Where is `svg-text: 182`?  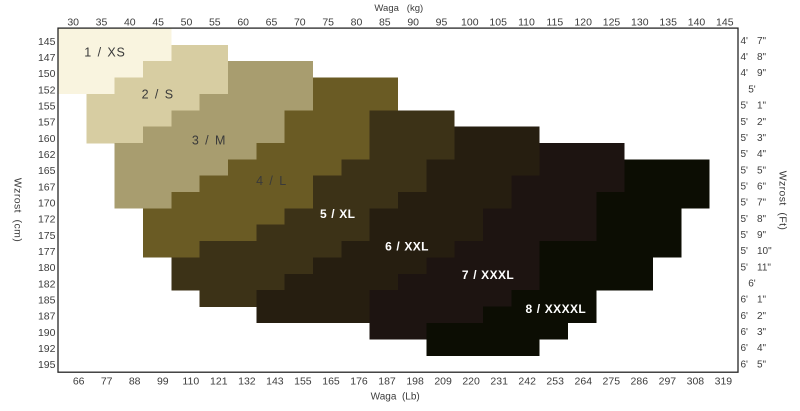 svg-text: 182 is located at coordinates (47, 284).